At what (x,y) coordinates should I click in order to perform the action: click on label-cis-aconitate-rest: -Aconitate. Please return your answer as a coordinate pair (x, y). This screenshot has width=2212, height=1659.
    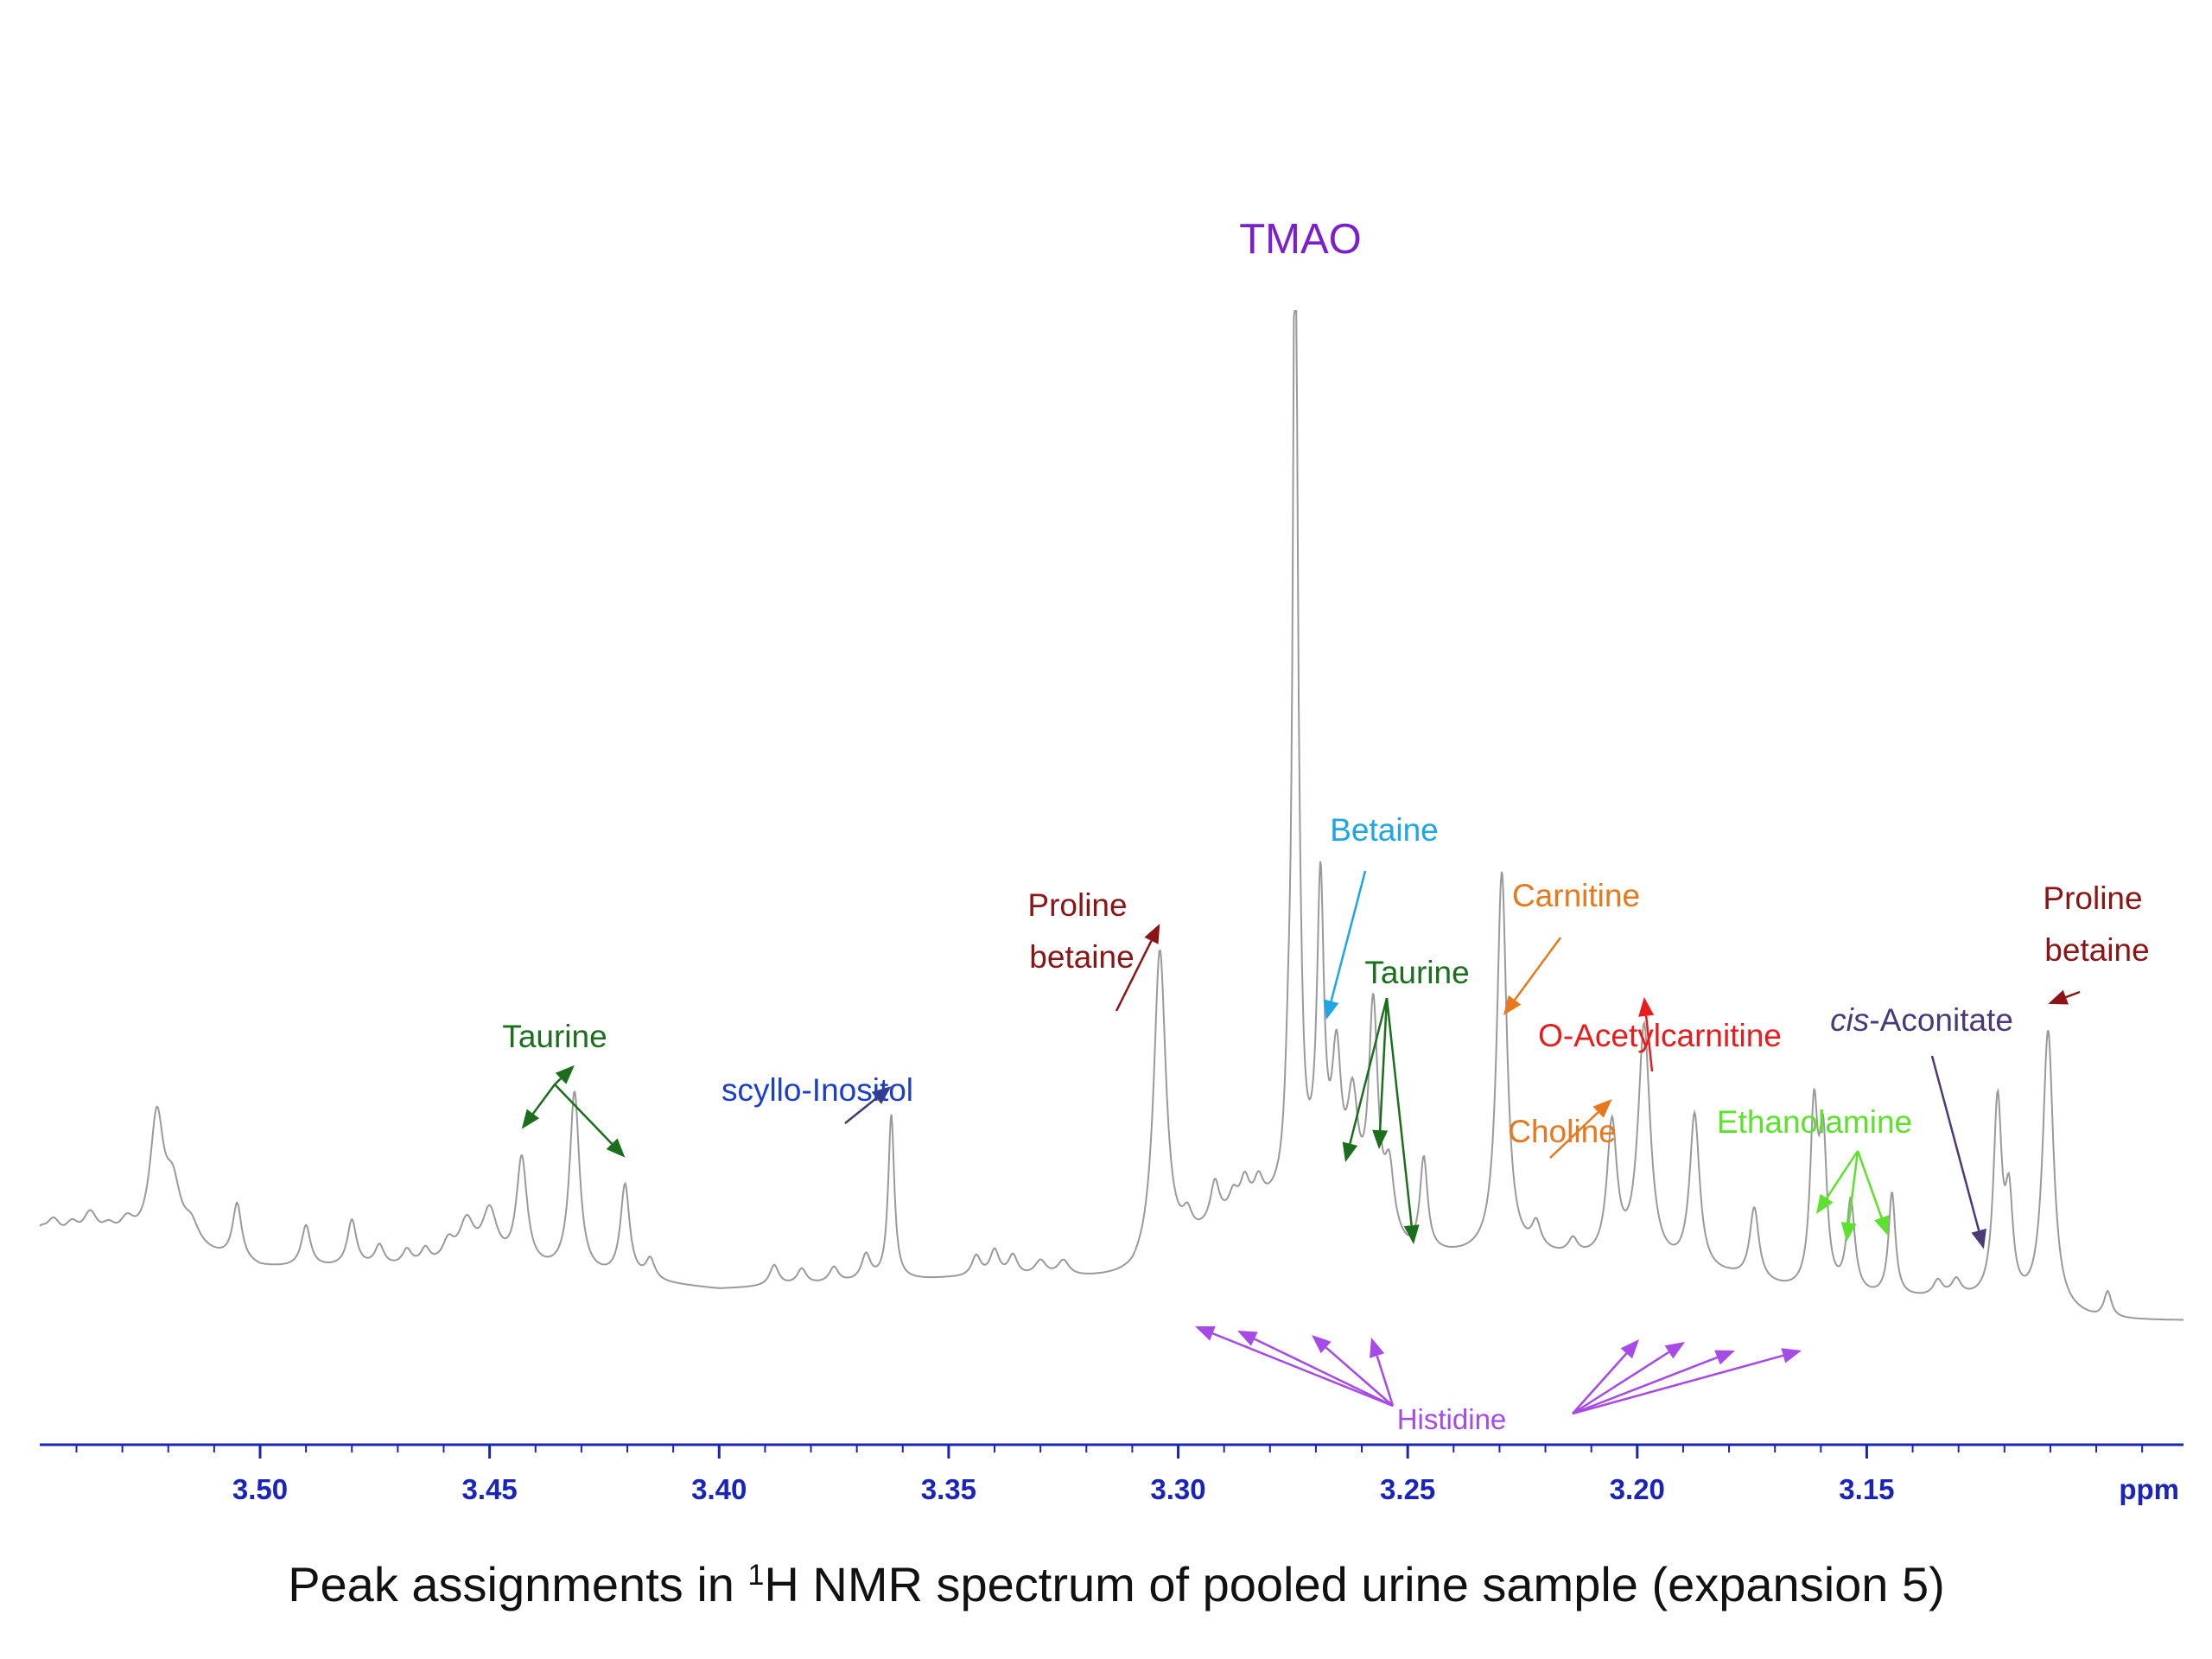
    Looking at the image, I should click on (1941, 1020).